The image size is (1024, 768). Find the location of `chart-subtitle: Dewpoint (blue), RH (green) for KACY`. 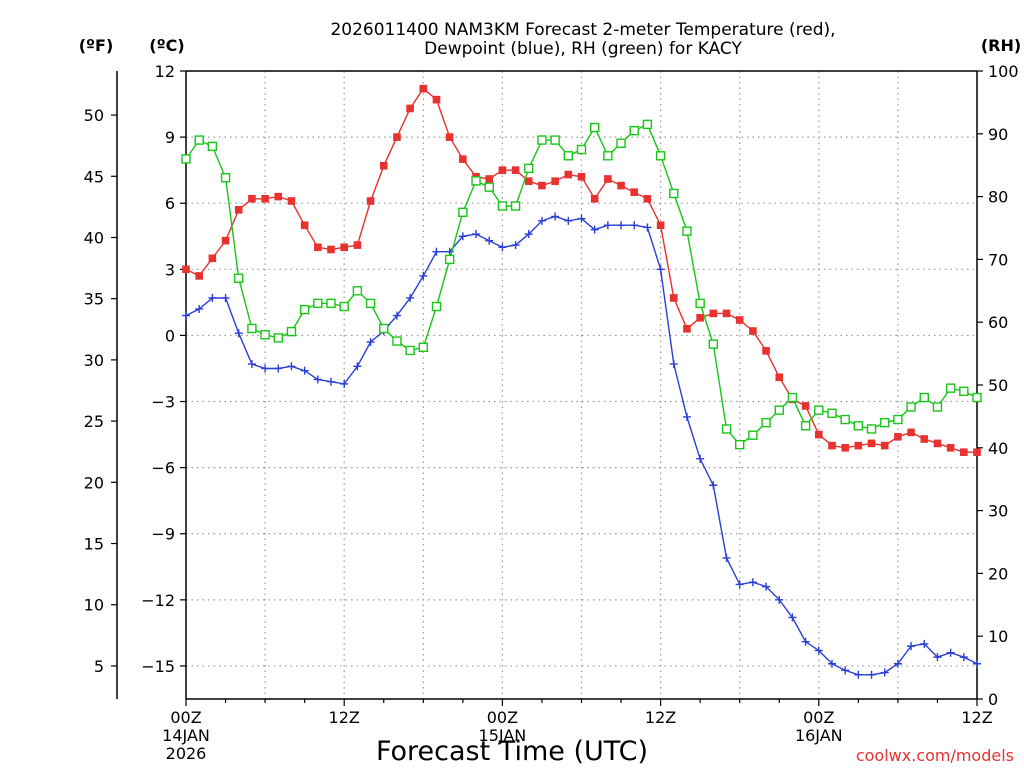

chart-subtitle: Dewpoint (blue), RH (green) for KACY is located at coordinates (583, 49).